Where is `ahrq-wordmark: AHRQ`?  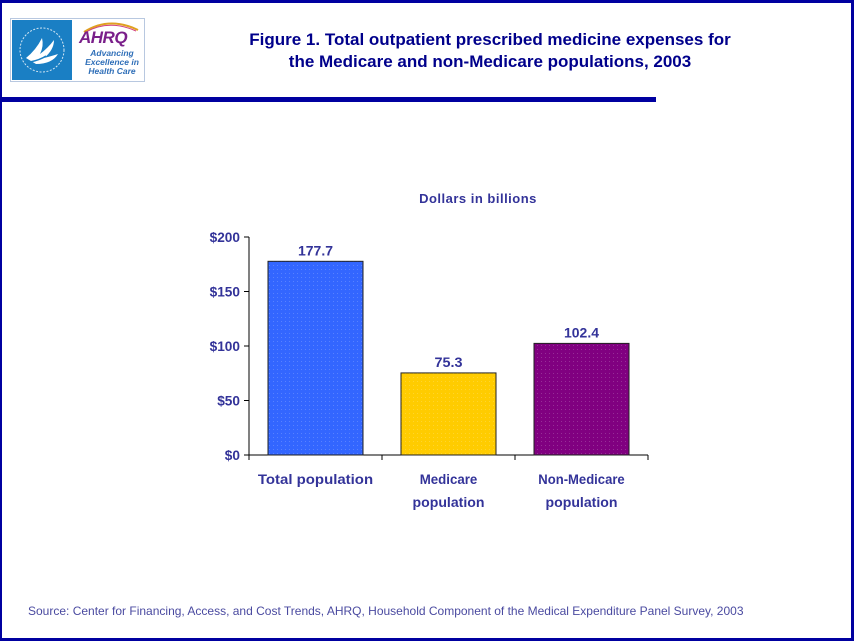
ahrq-wordmark: AHRQ is located at coordinates (103, 37).